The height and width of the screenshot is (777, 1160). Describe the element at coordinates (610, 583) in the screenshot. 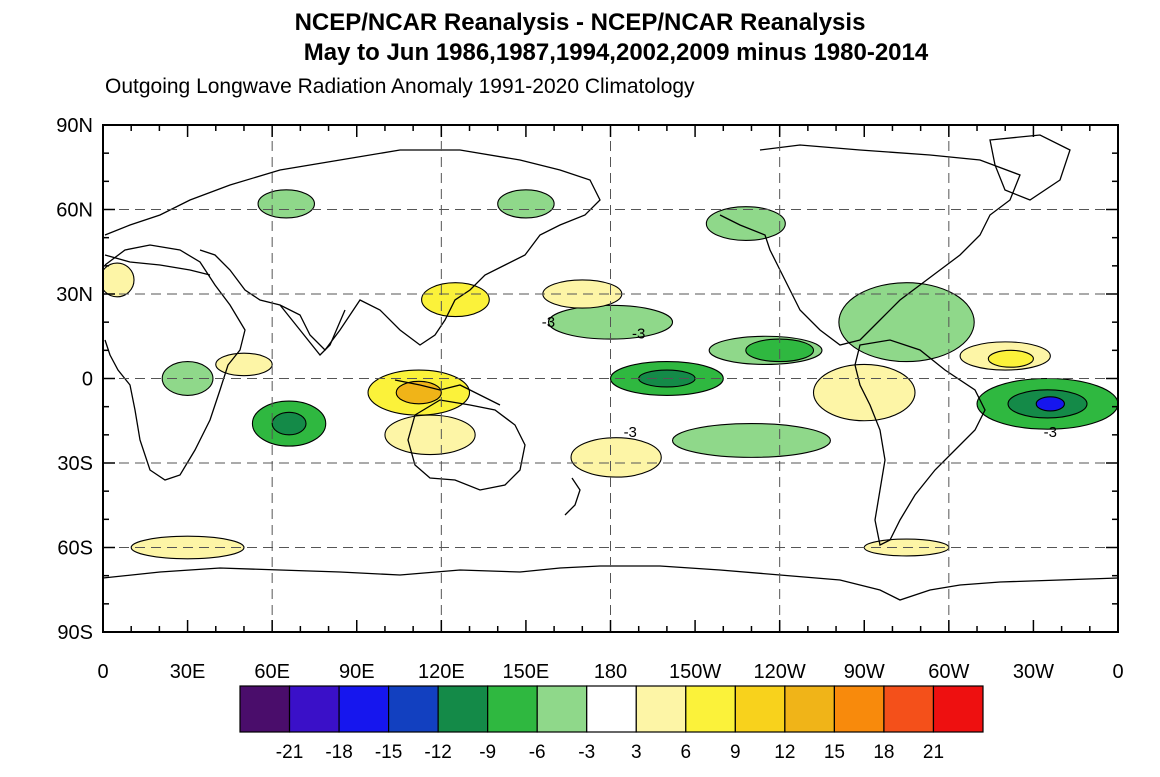

I see `coastline-antarctica` at that location.